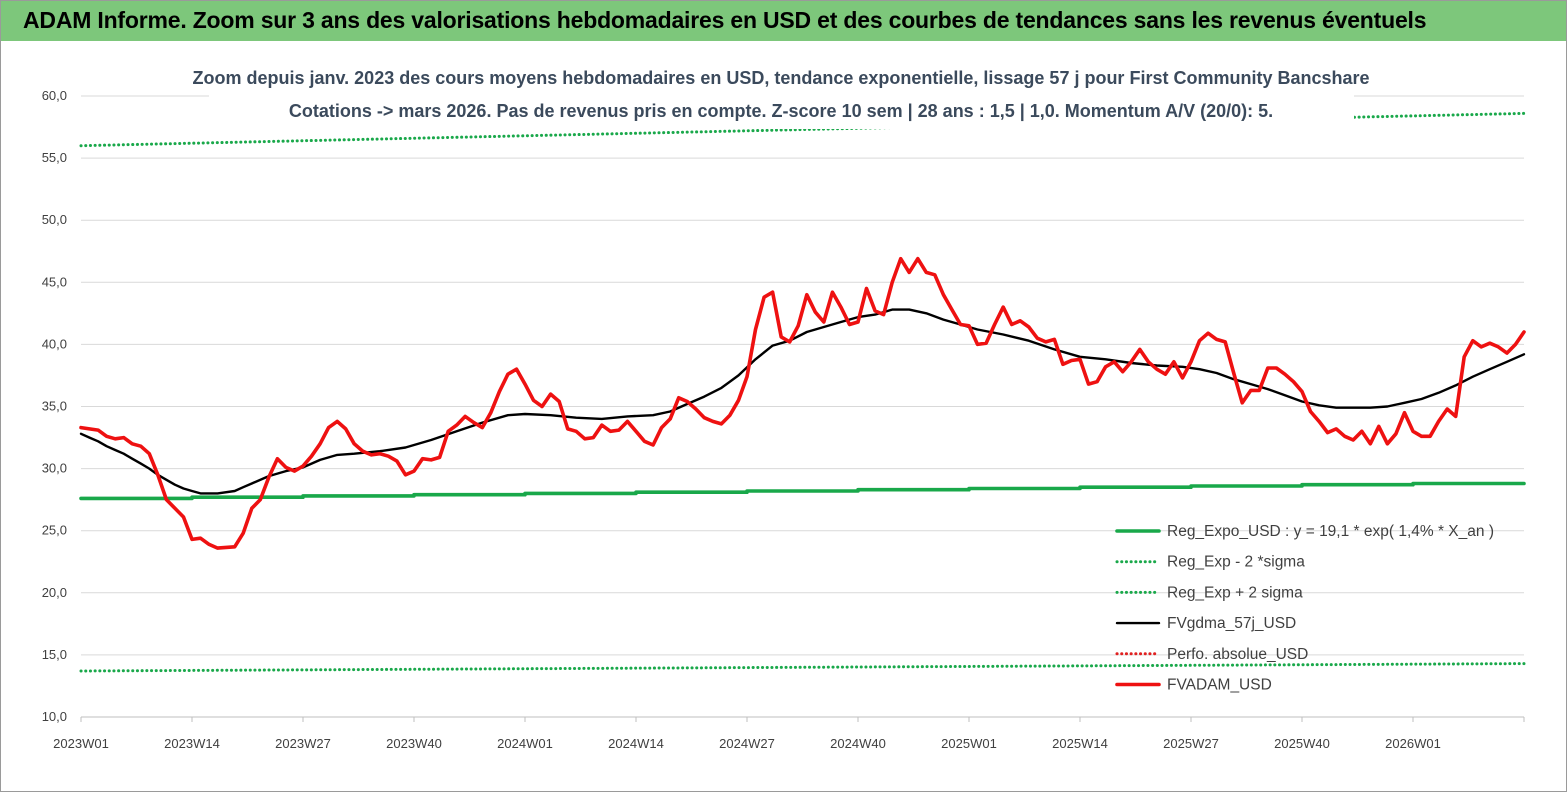  Describe the element at coordinates (1236, 562) in the screenshot. I see `legend-label-reg-exp-2-sigma: Reg_Exp - 2 *sigma` at that location.